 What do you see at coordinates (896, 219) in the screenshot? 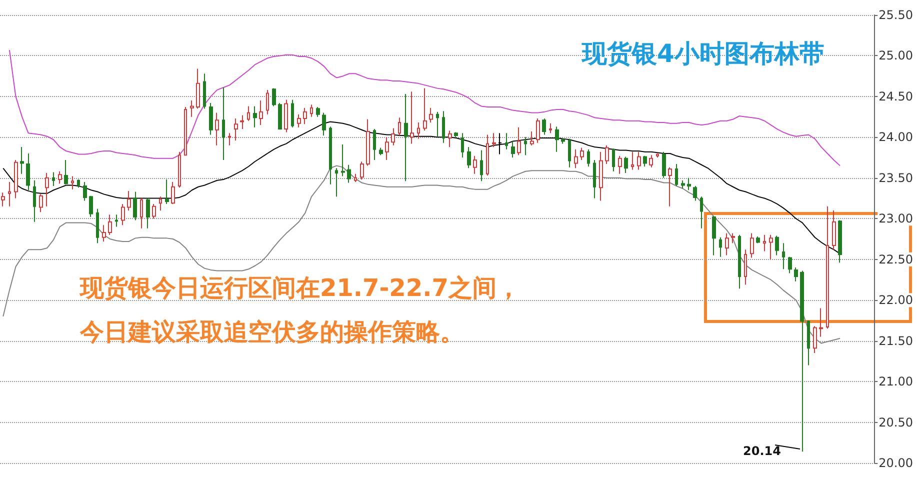
I see `y-tick-label: 23.00` at bounding box center [896, 219].